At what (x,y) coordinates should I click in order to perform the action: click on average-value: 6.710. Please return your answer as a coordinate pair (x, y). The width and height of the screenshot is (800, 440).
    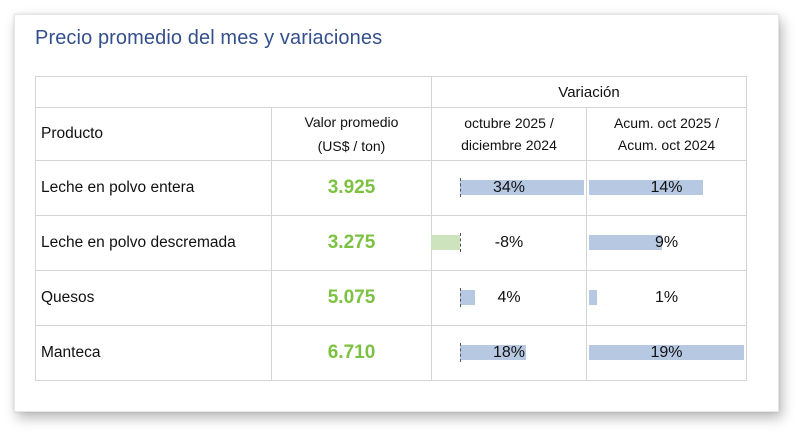
    Looking at the image, I should click on (351, 353).